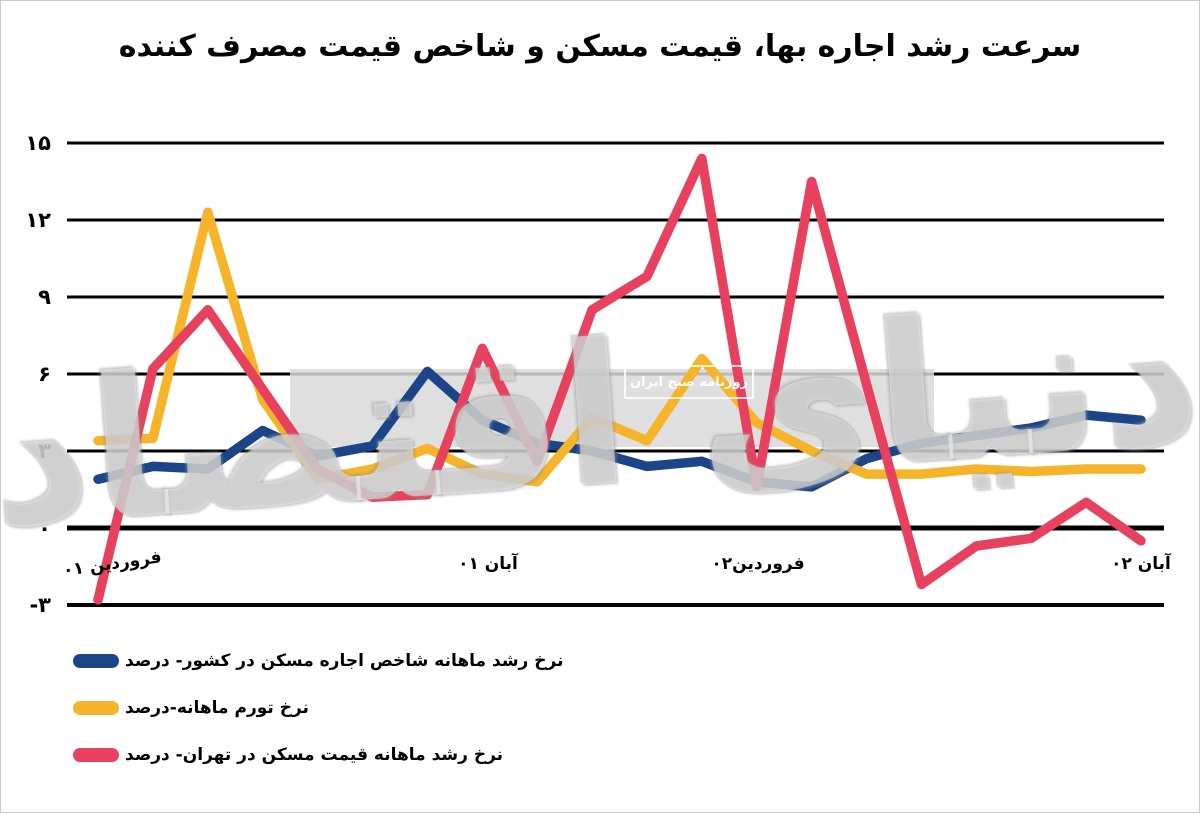  What do you see at coordinates (612, 408) in the screenshot?
I see `watermark-band` at bounding box center [612, 408].